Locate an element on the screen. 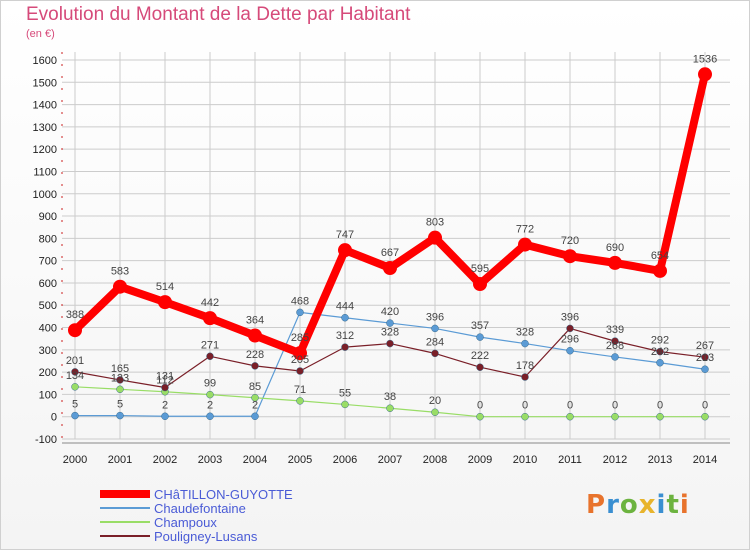 The image size is (750, 550). y-tick-label: 400 is located at coordinates (48, 329).